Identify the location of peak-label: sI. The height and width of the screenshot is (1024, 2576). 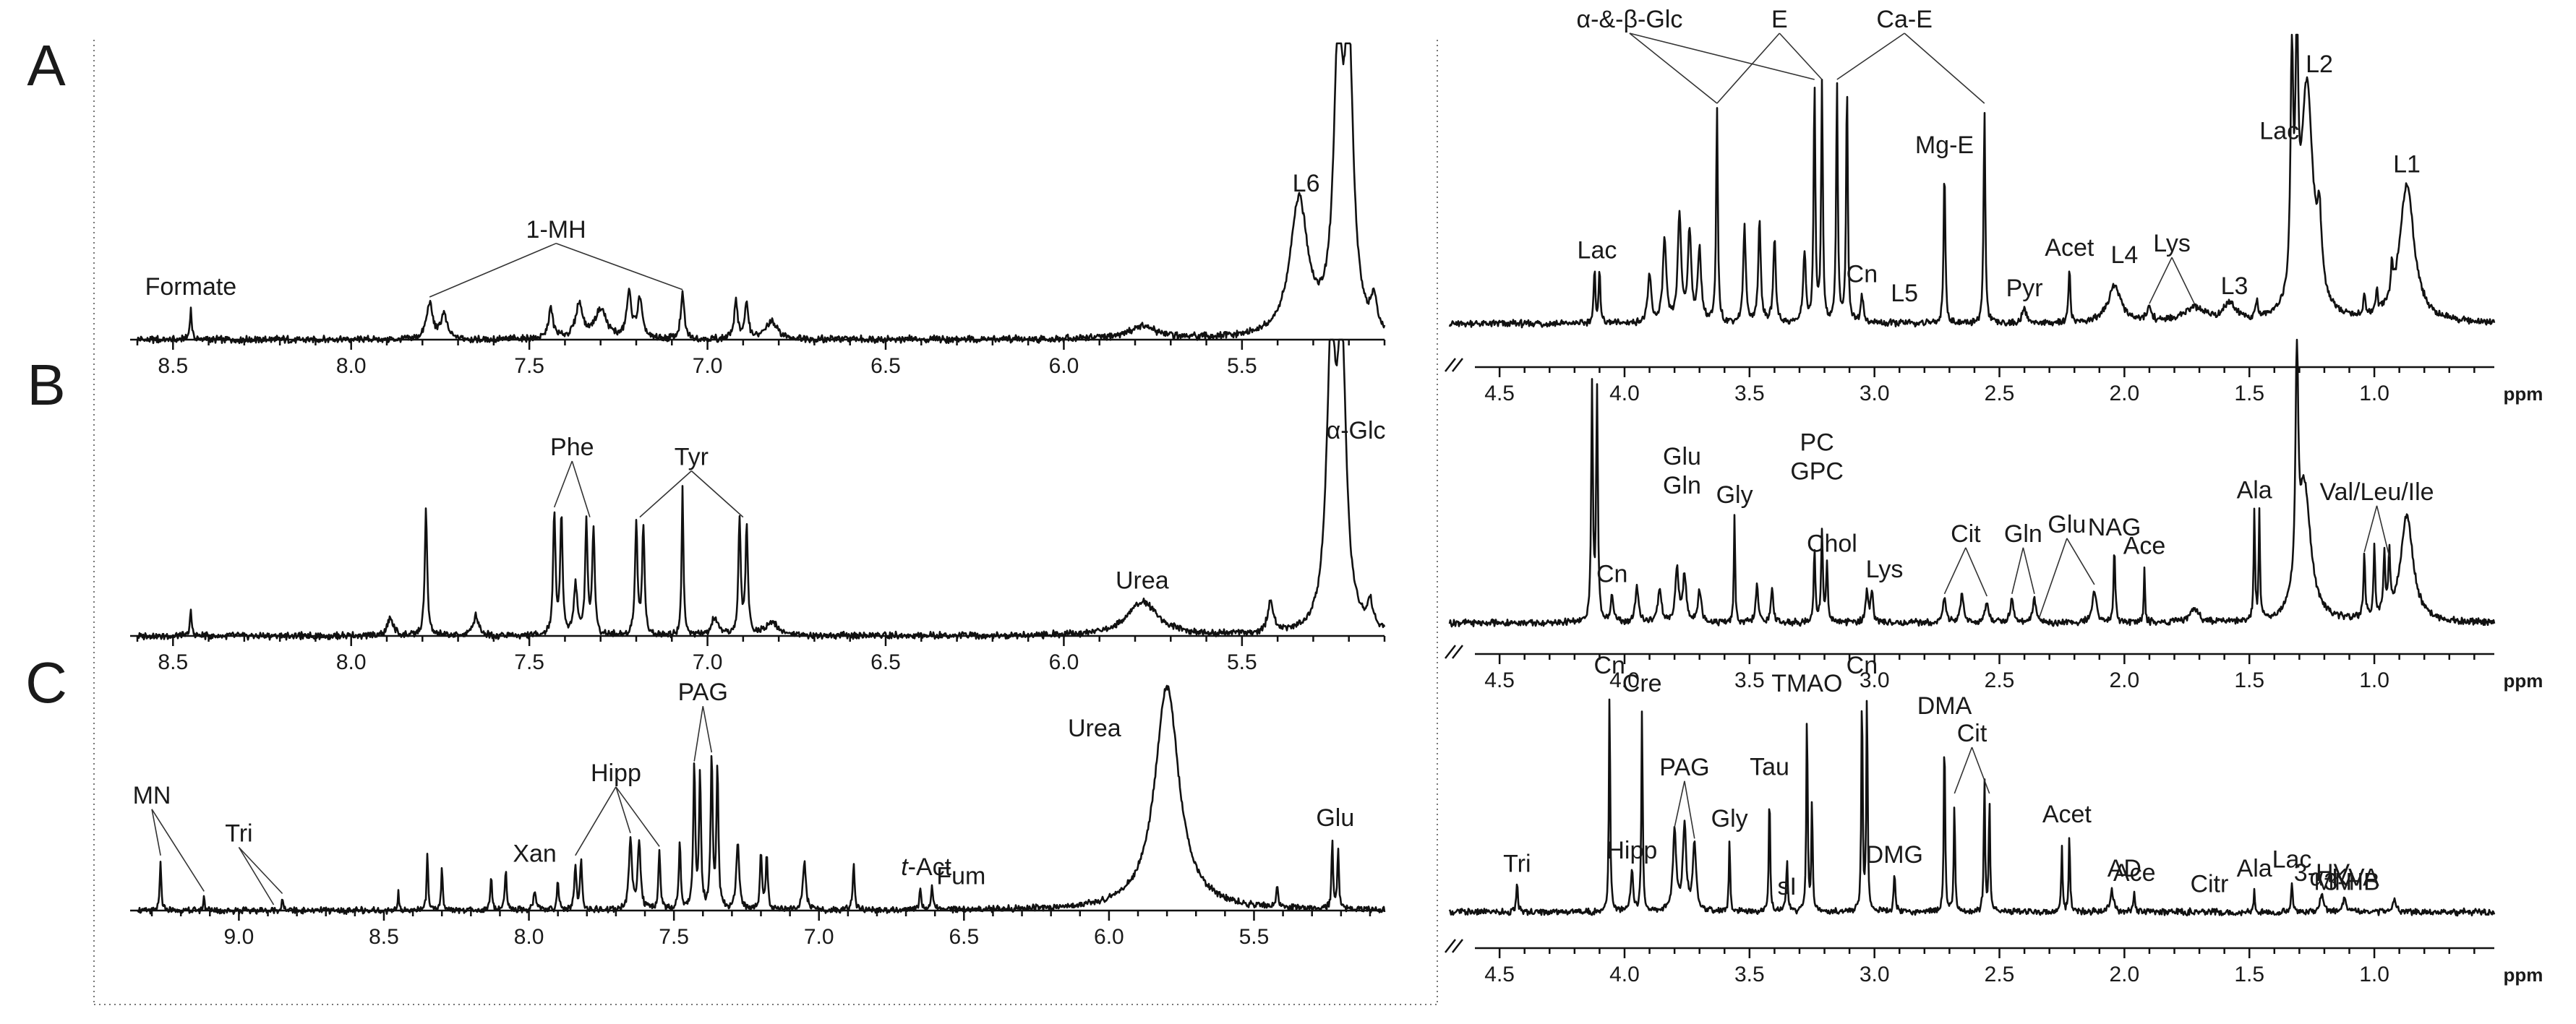
(1786, 886).